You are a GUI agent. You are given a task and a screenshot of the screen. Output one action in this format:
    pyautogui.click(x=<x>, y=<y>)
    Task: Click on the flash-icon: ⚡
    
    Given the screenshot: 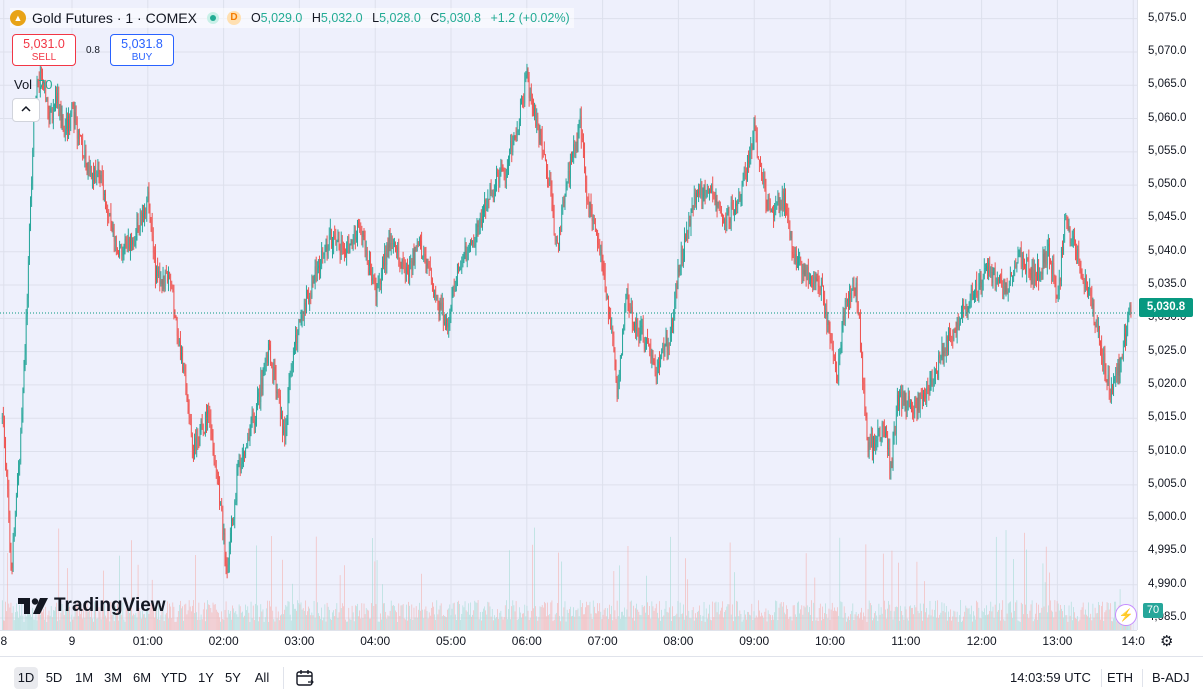 What is the action you would take?
    pyautogui.click(x=1126, y=615)
    